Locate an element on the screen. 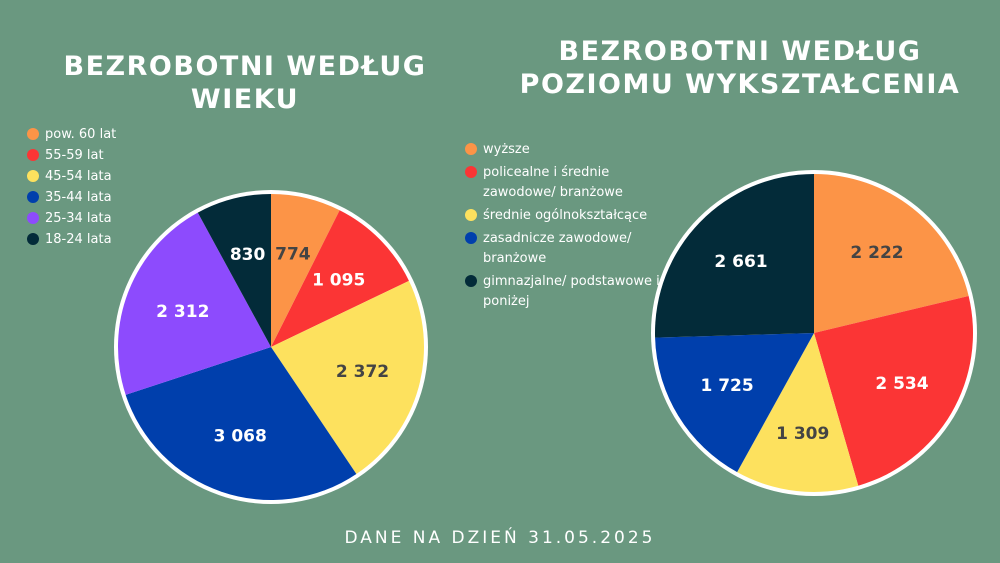 The image size is (1000, 563). legend-label: gimnazjalne/ podstawowe i poniżej is located at coordinates (571, 291).